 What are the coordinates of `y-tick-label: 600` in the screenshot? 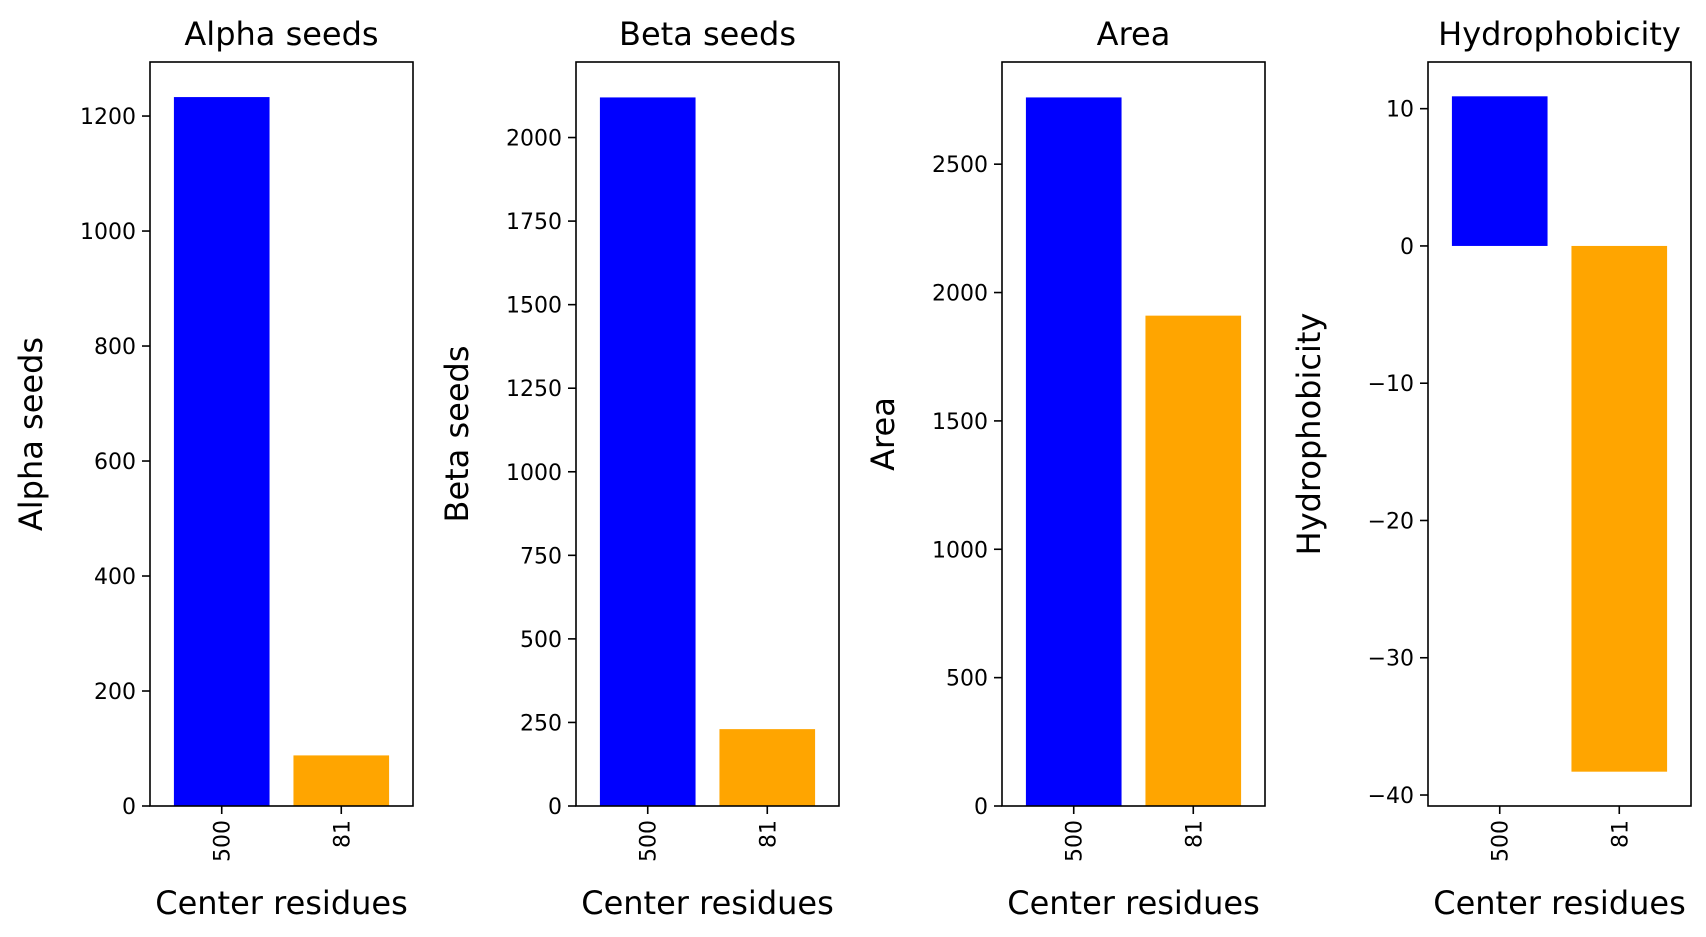 It's located at (115, 462).